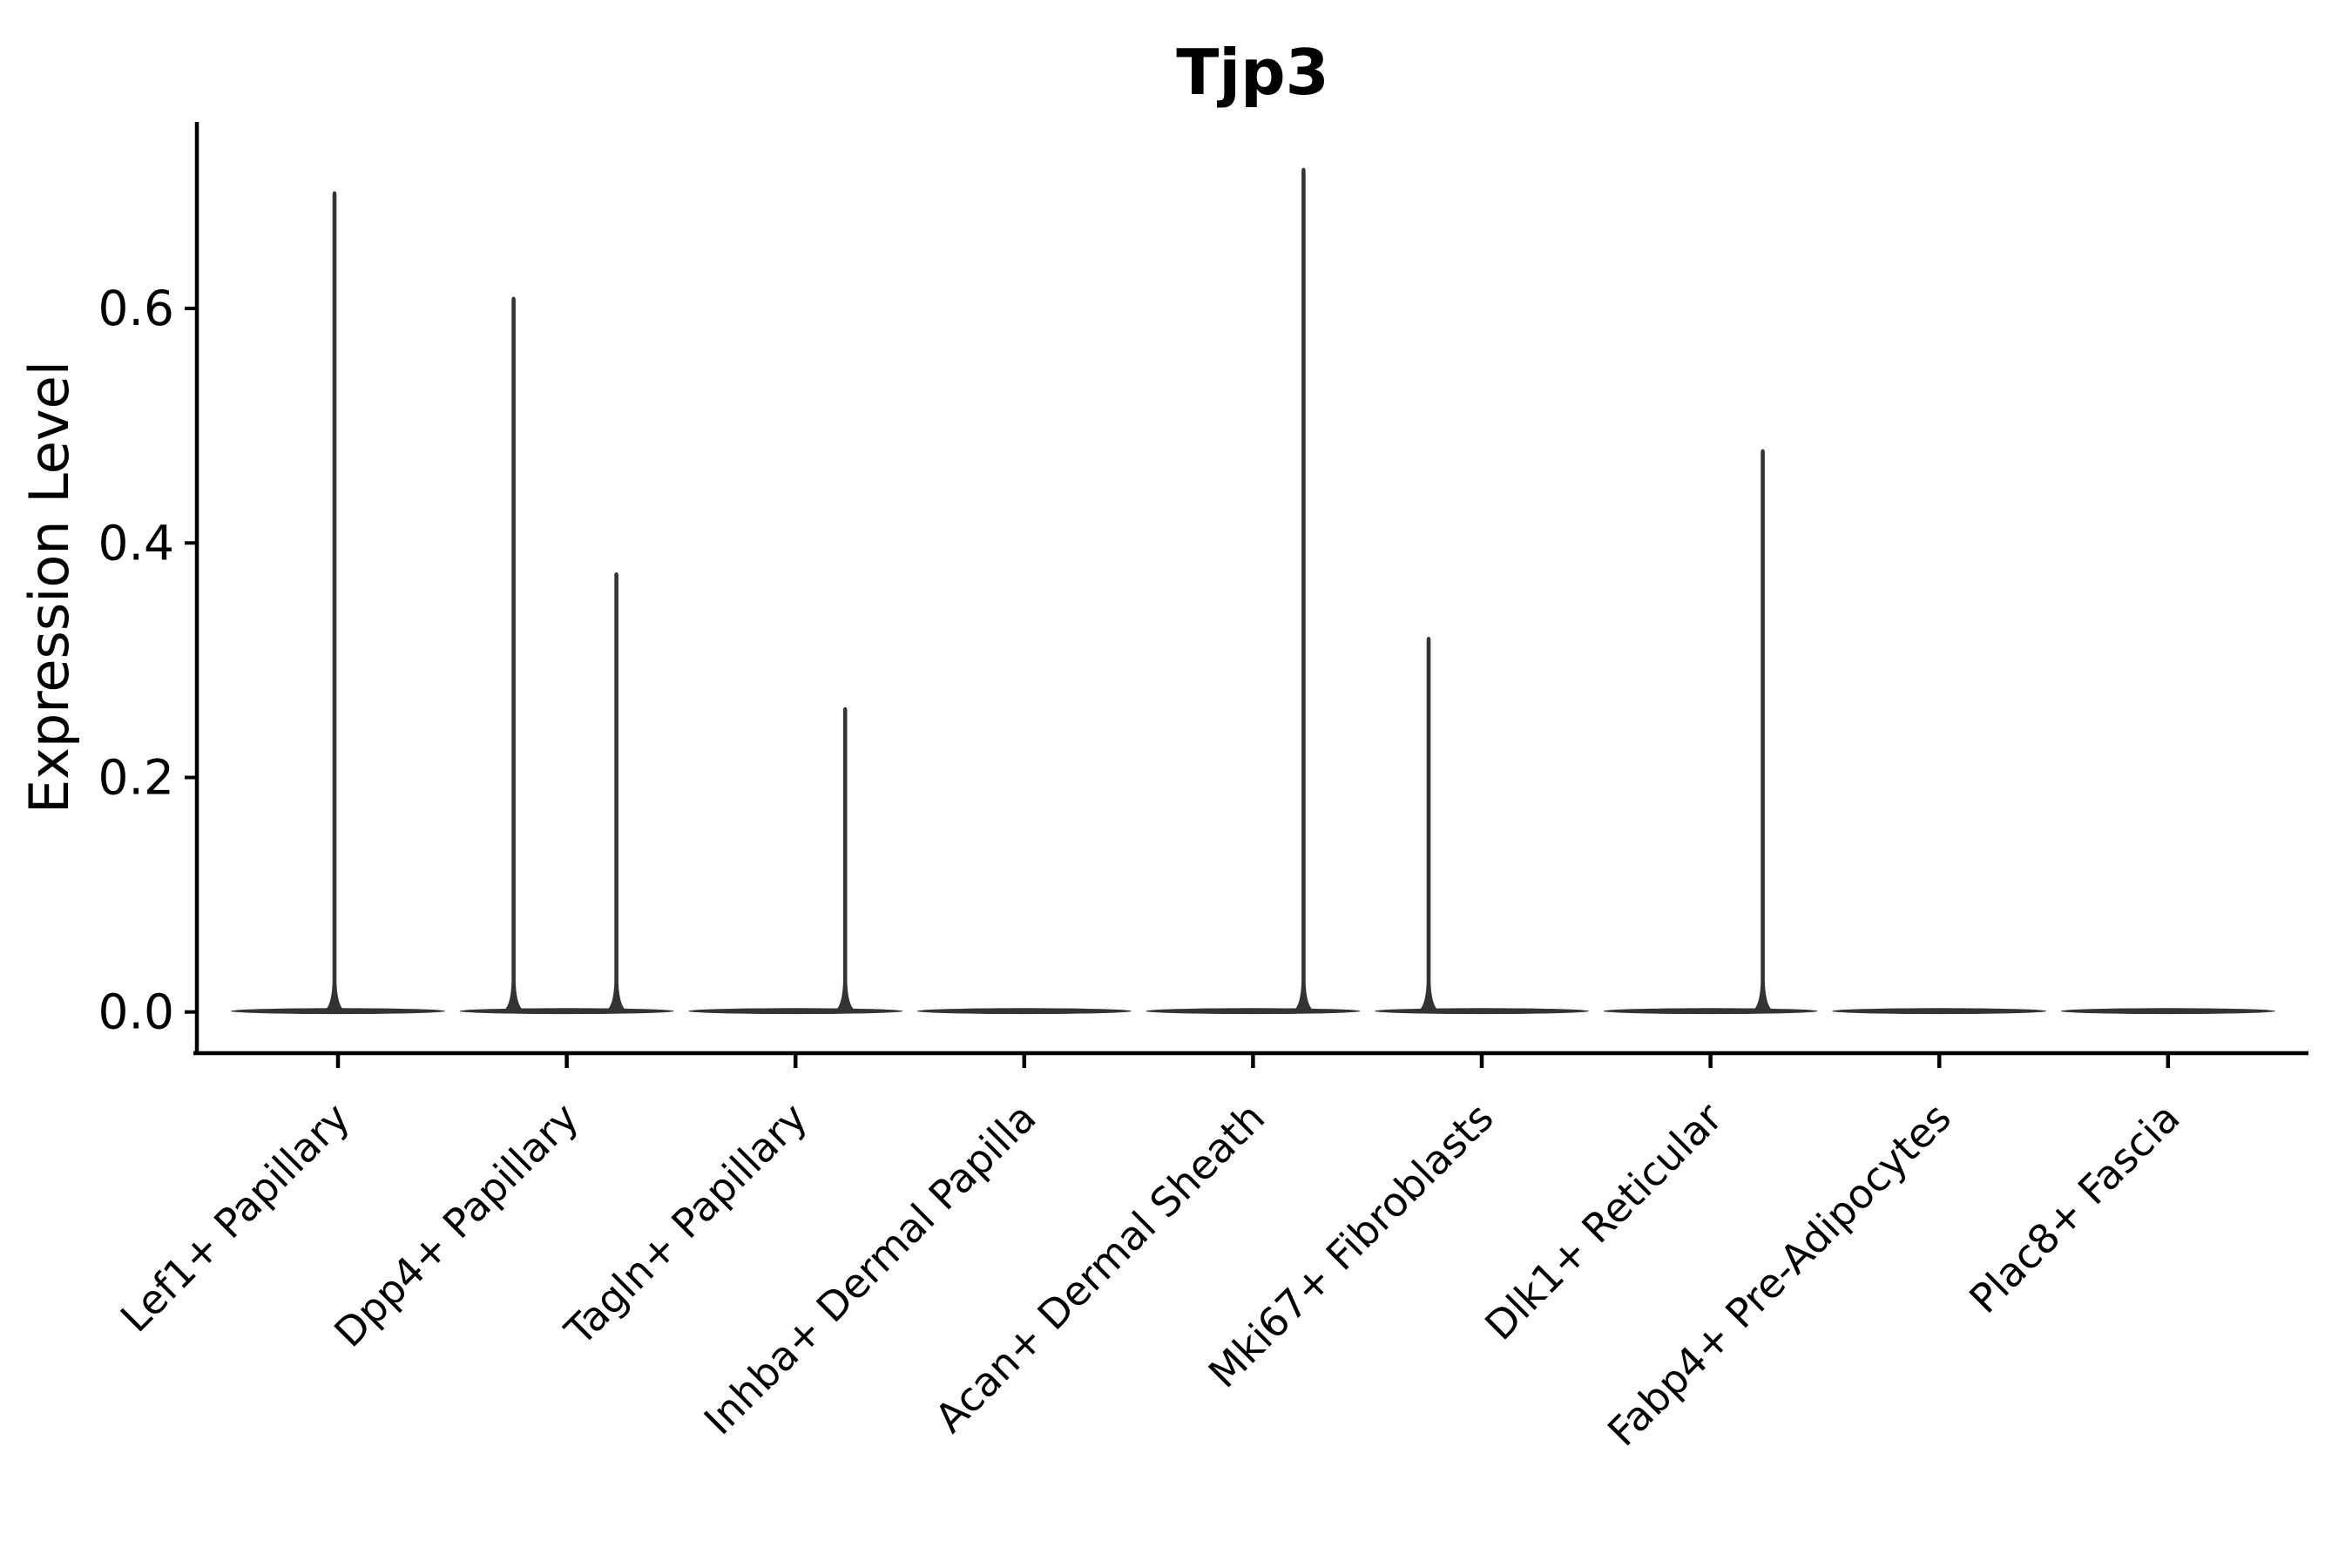  What do you see at coordinates (235, 1218) in the screenshot?
I see `x-tick-label: Lef1+ Papillary` at bounding box center [235, 1218].